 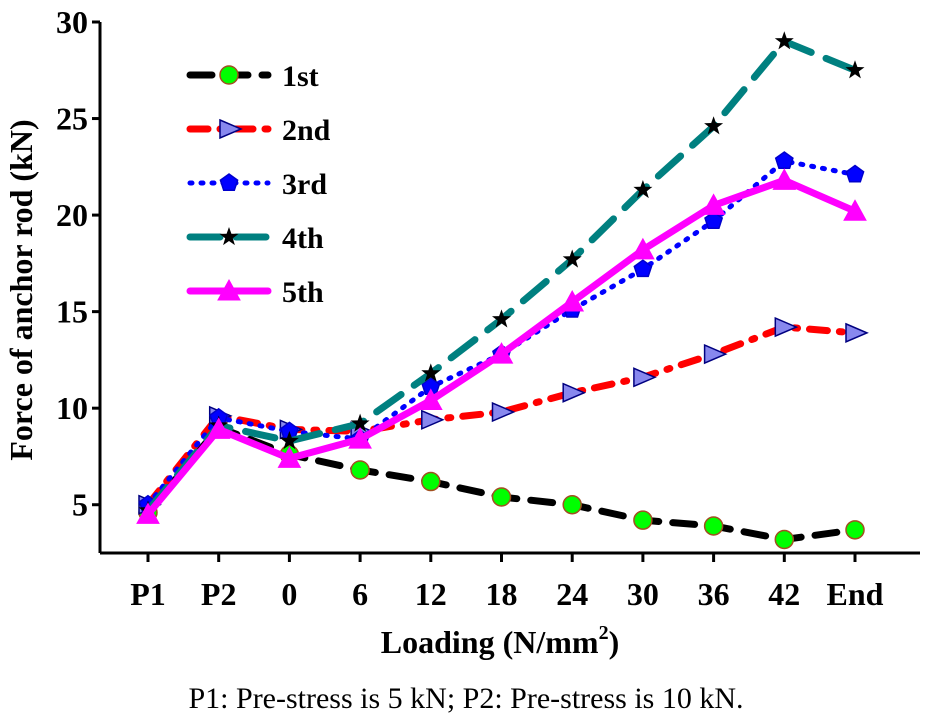 I want to click on x-tick-label: 24, so click(x=572, y=594).